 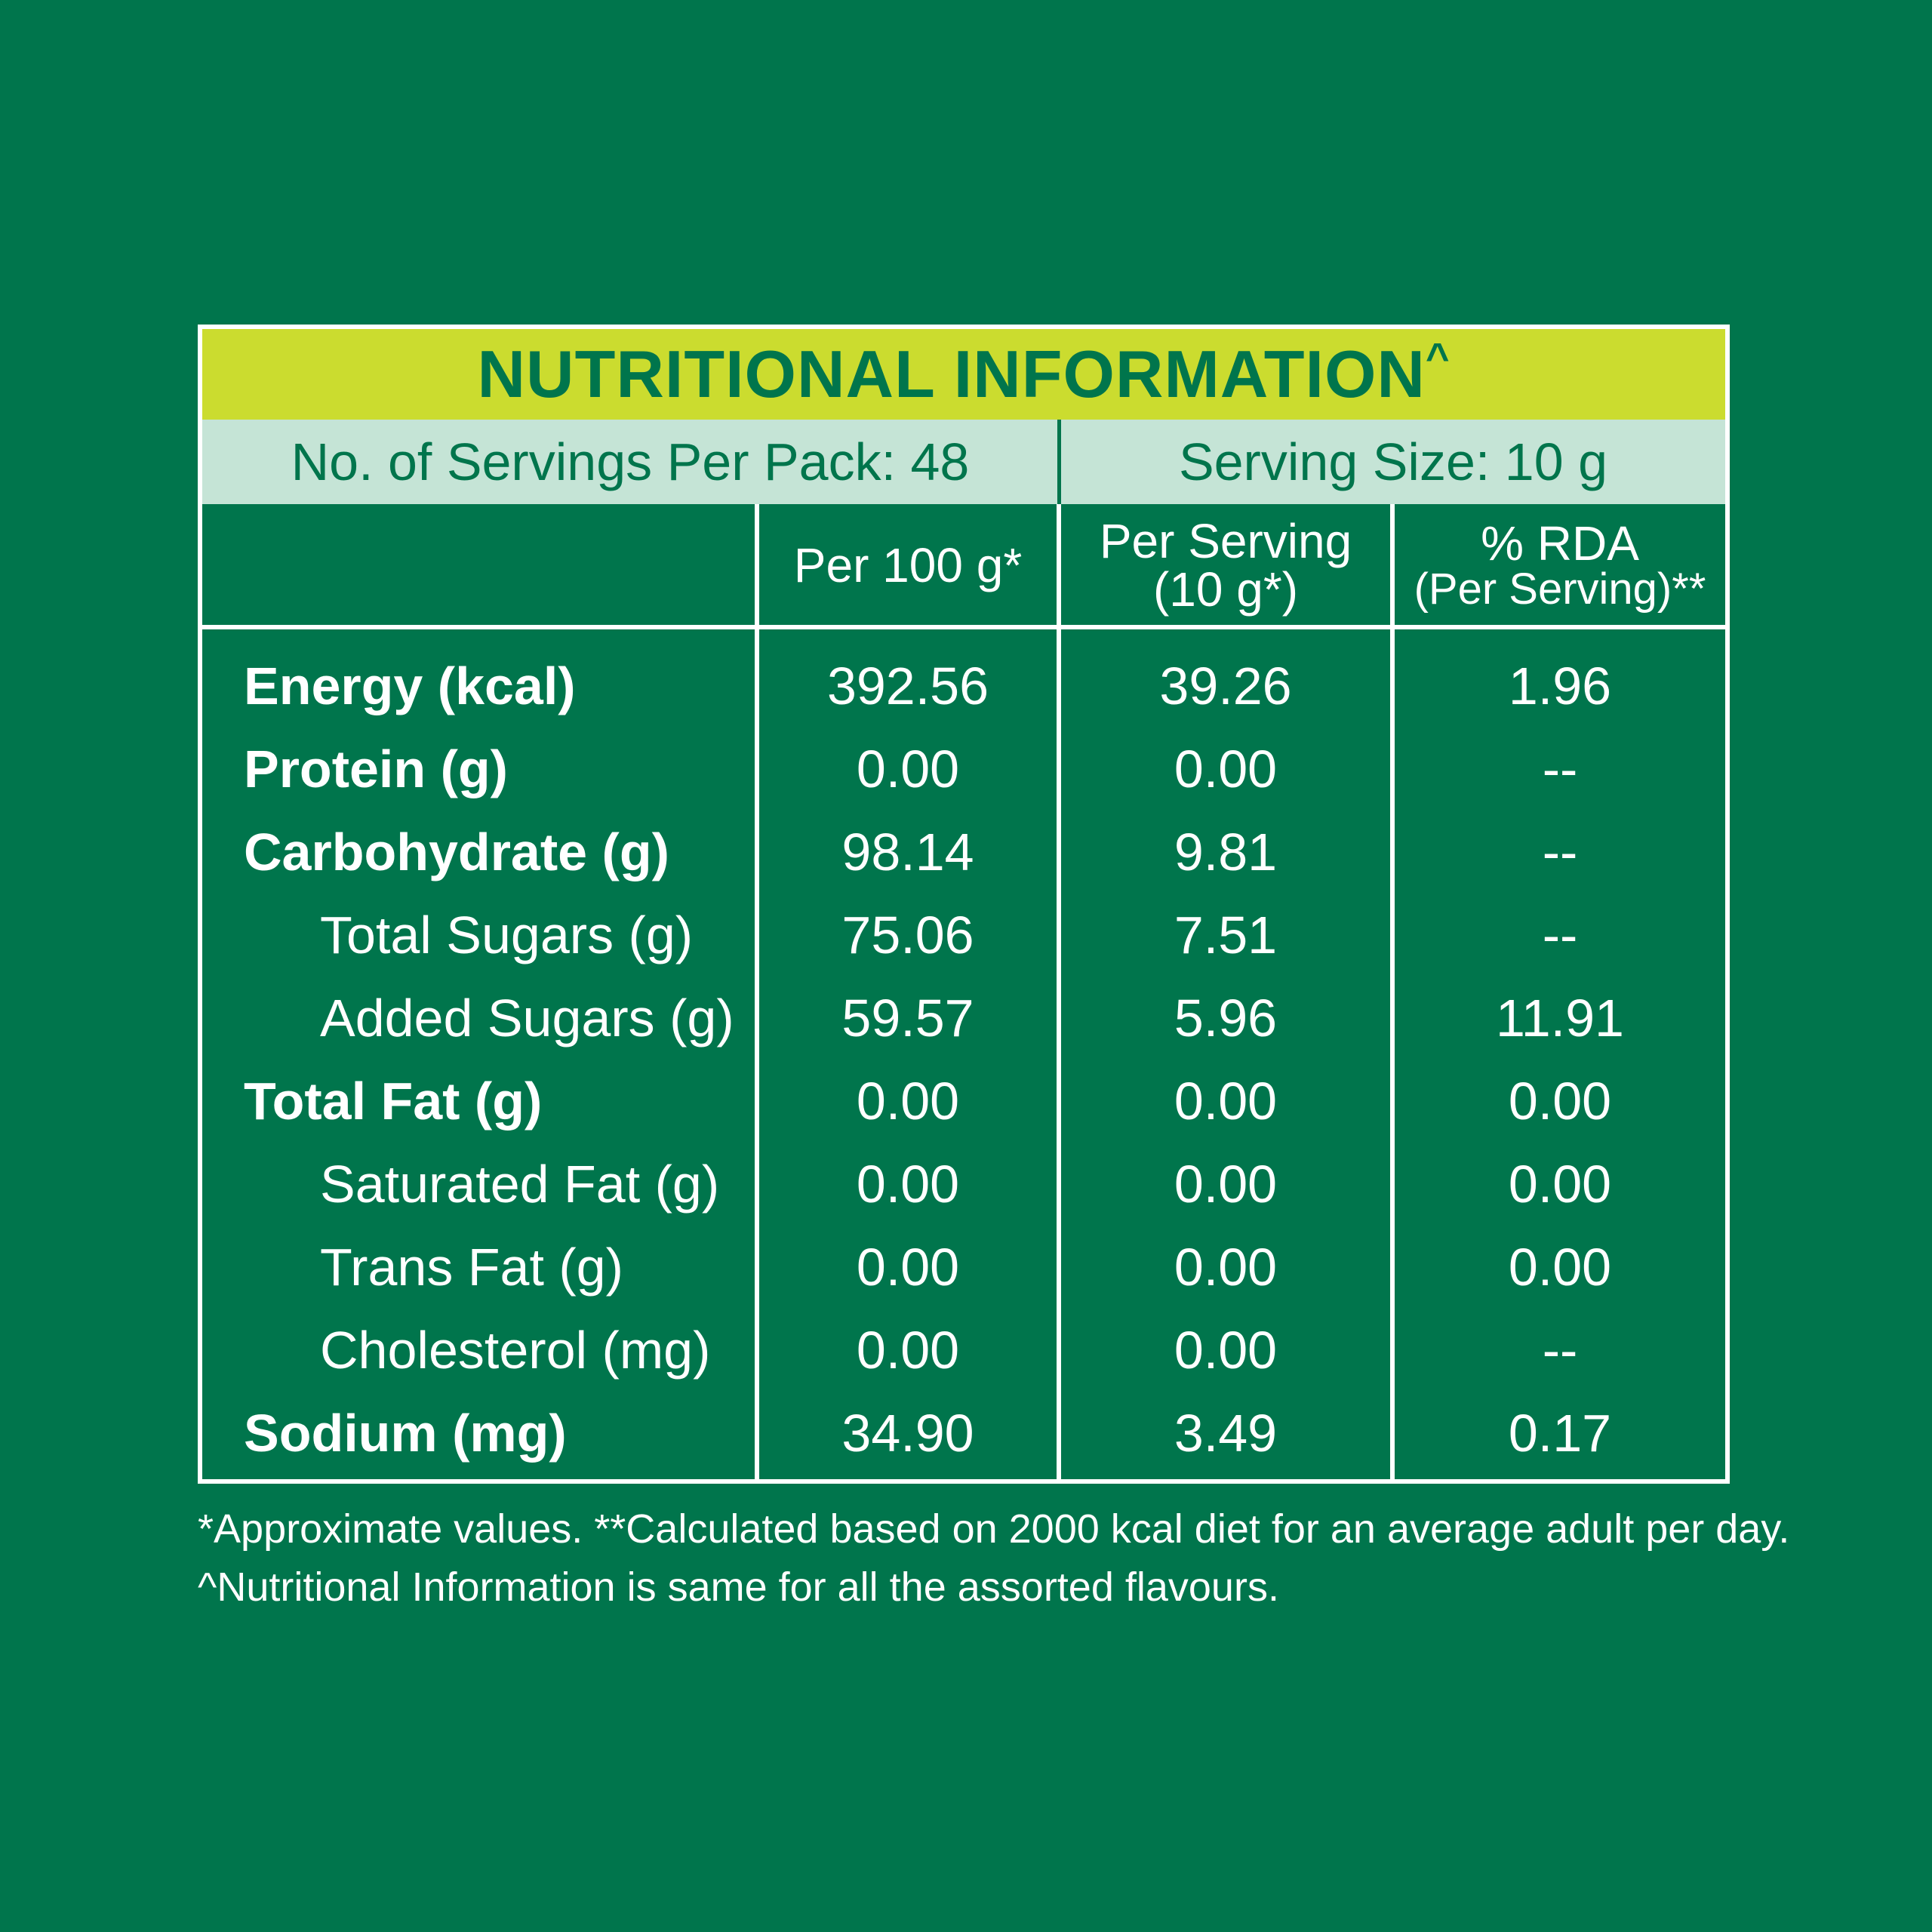 What do you see at coordinates (907, 935) in the screenshot?
I see `value-per-100g: 75.06` at bounding box center [907, 935].